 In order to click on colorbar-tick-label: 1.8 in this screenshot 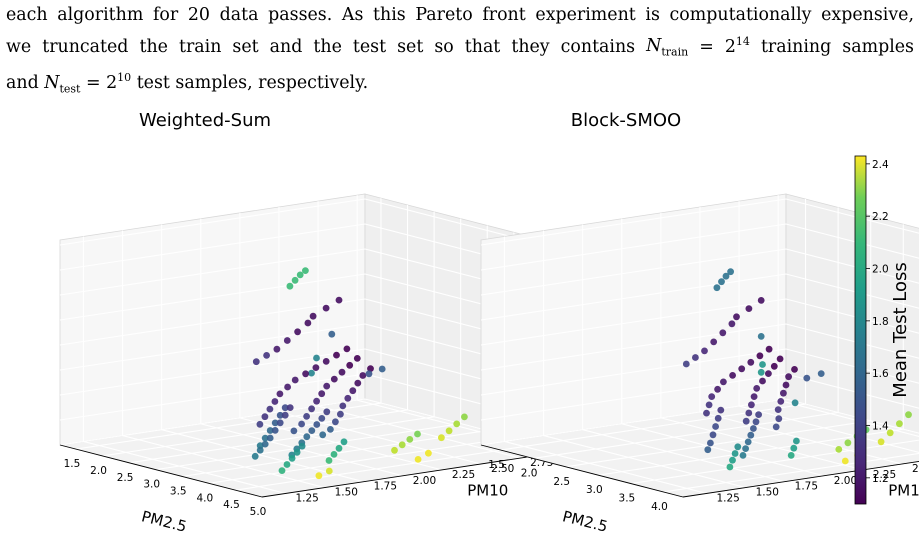, I will do `click(880, 322)`.